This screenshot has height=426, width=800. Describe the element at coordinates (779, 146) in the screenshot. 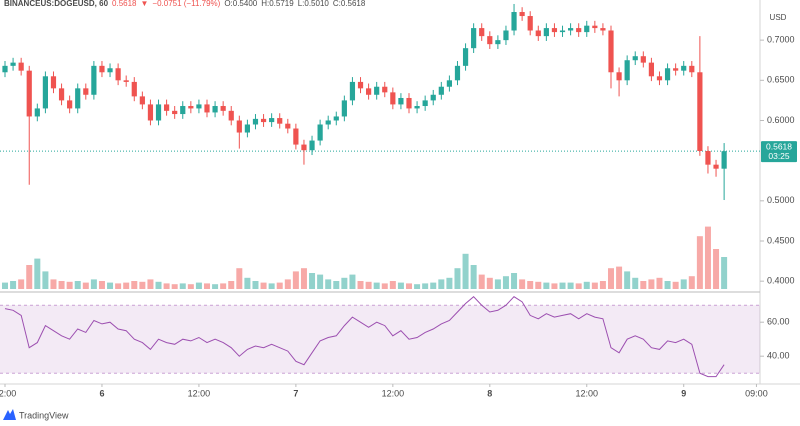

I see `price-tag-value: 0.5618` at that location.